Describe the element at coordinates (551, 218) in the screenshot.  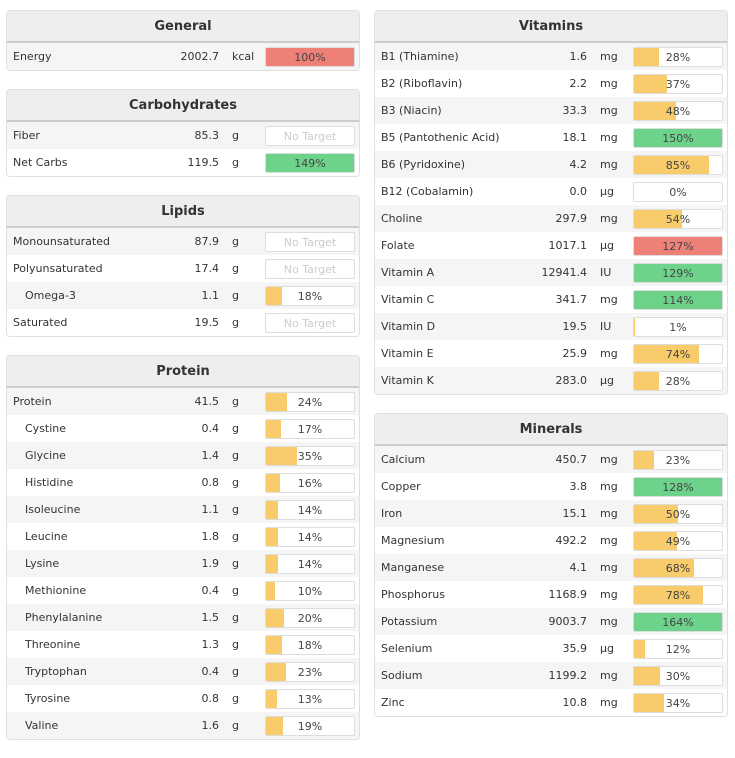
I see `nutrient-row-choline: Choline 297.9 mg 54%` at that location.